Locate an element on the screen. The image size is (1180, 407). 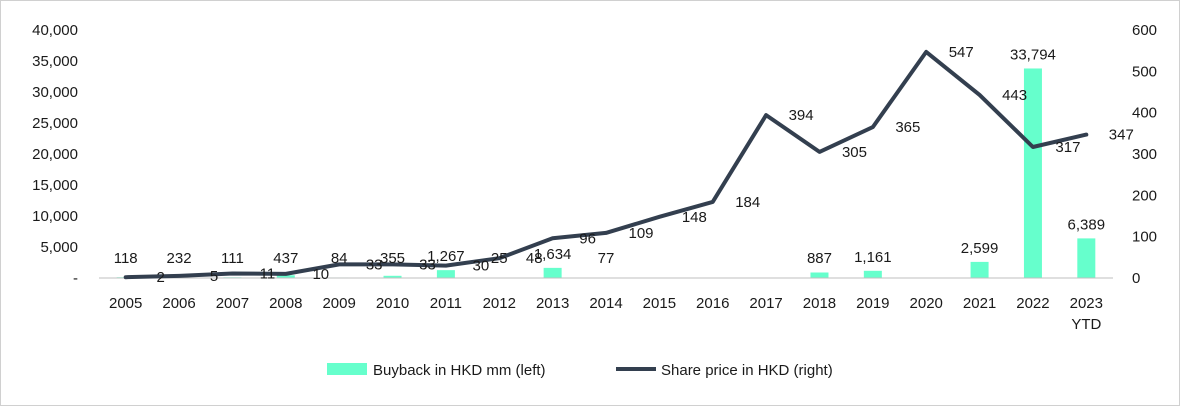
right-tick-label: 100 is located at coordinates (1144, 237).